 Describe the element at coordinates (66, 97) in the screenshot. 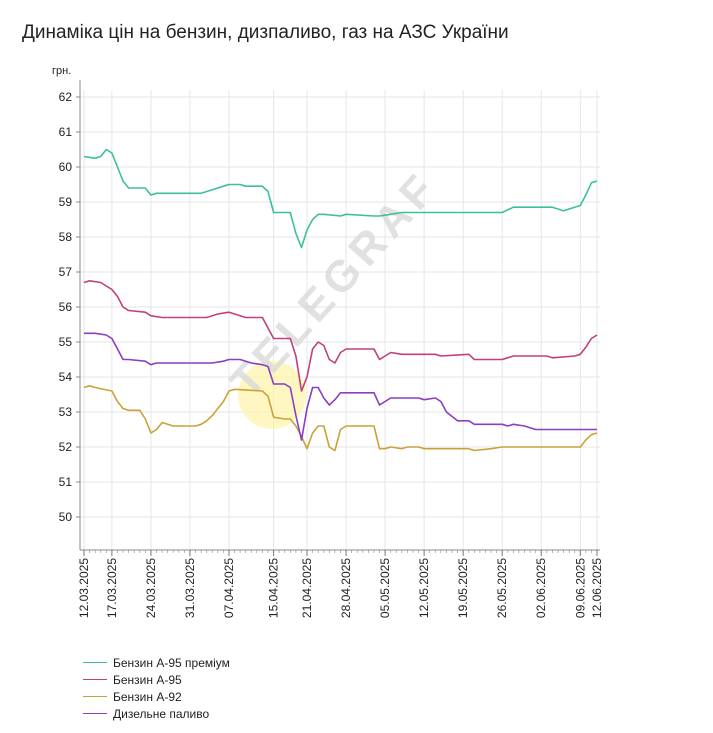

I see `y-tick-label: 62` at that location.